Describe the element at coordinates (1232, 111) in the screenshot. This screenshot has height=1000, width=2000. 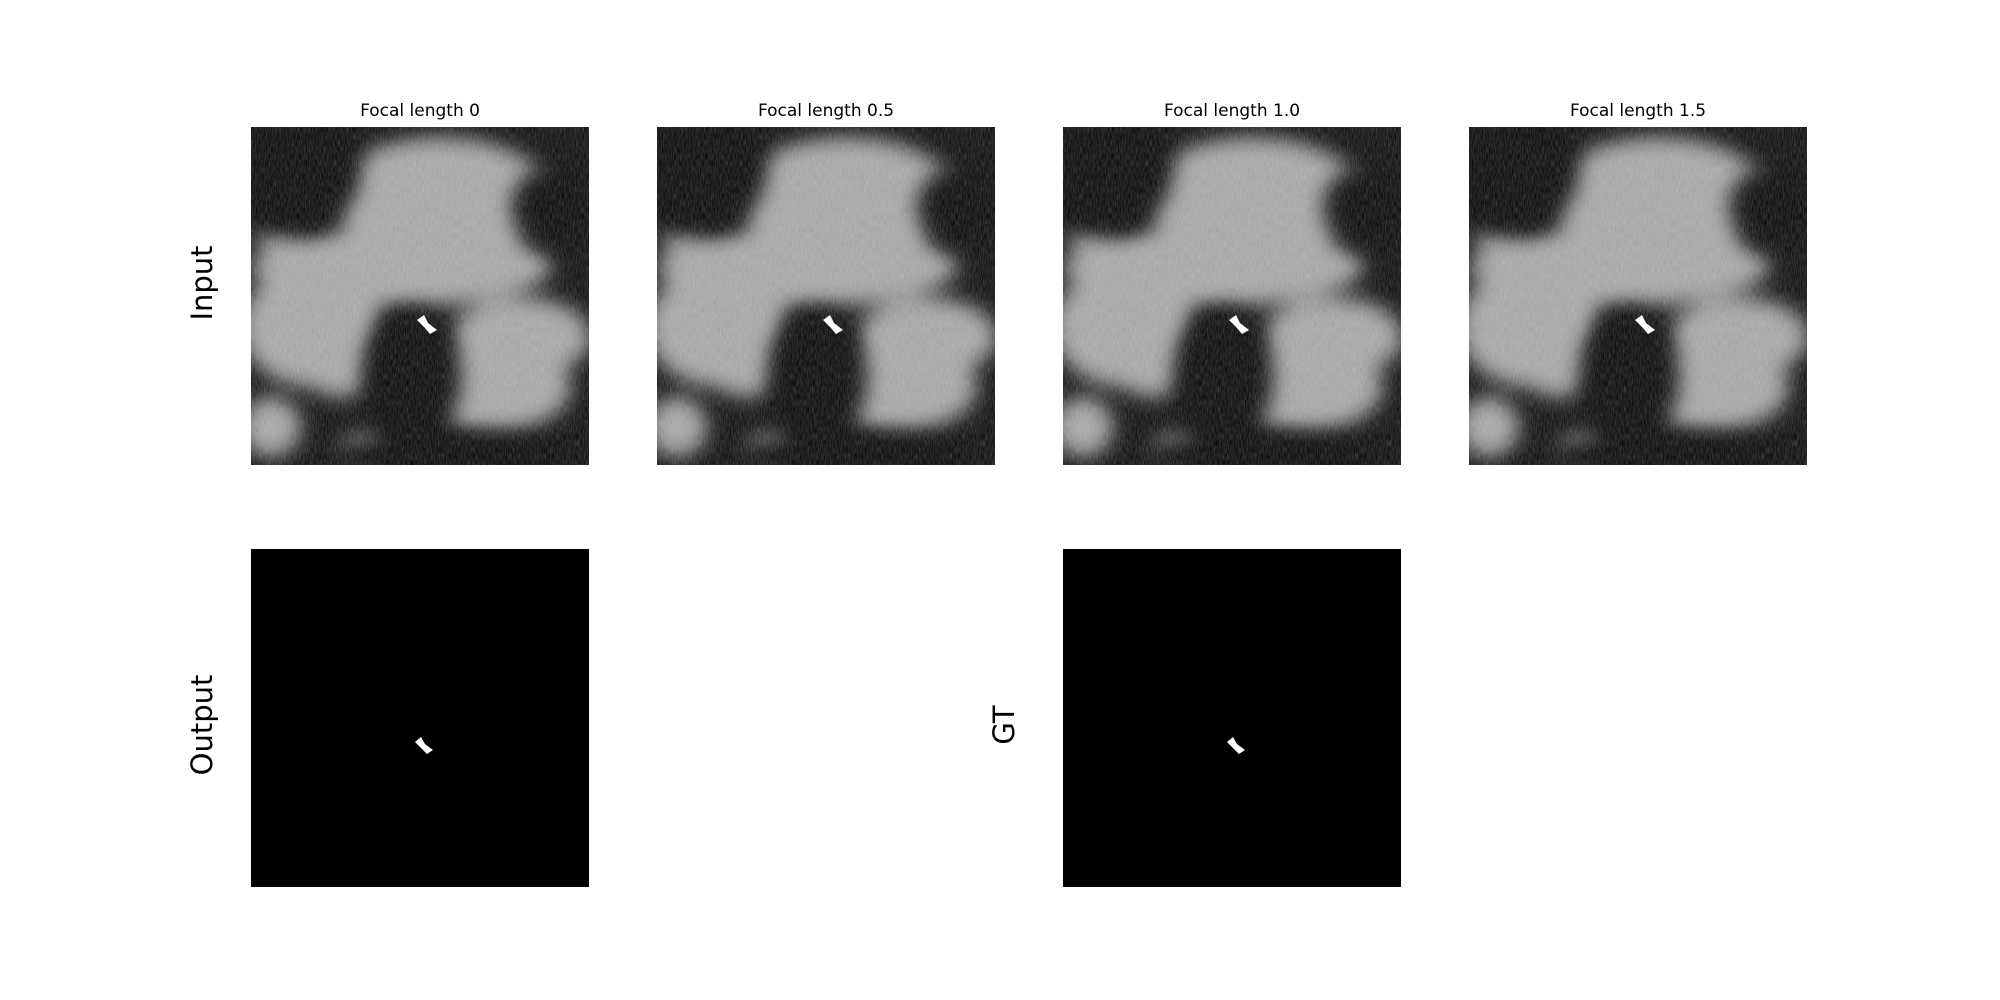
I see `title-focal-1.0: Focal length 1.0` at that location.